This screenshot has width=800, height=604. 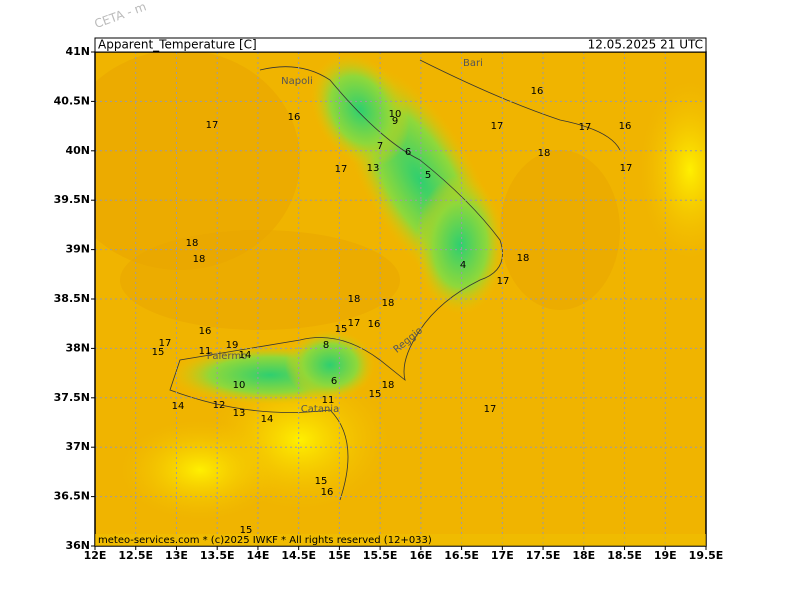 What do you see at coordinates (77, 150) in the screenshot?
I see `y-tick-label: 40N` at bounding box center [77, 150].